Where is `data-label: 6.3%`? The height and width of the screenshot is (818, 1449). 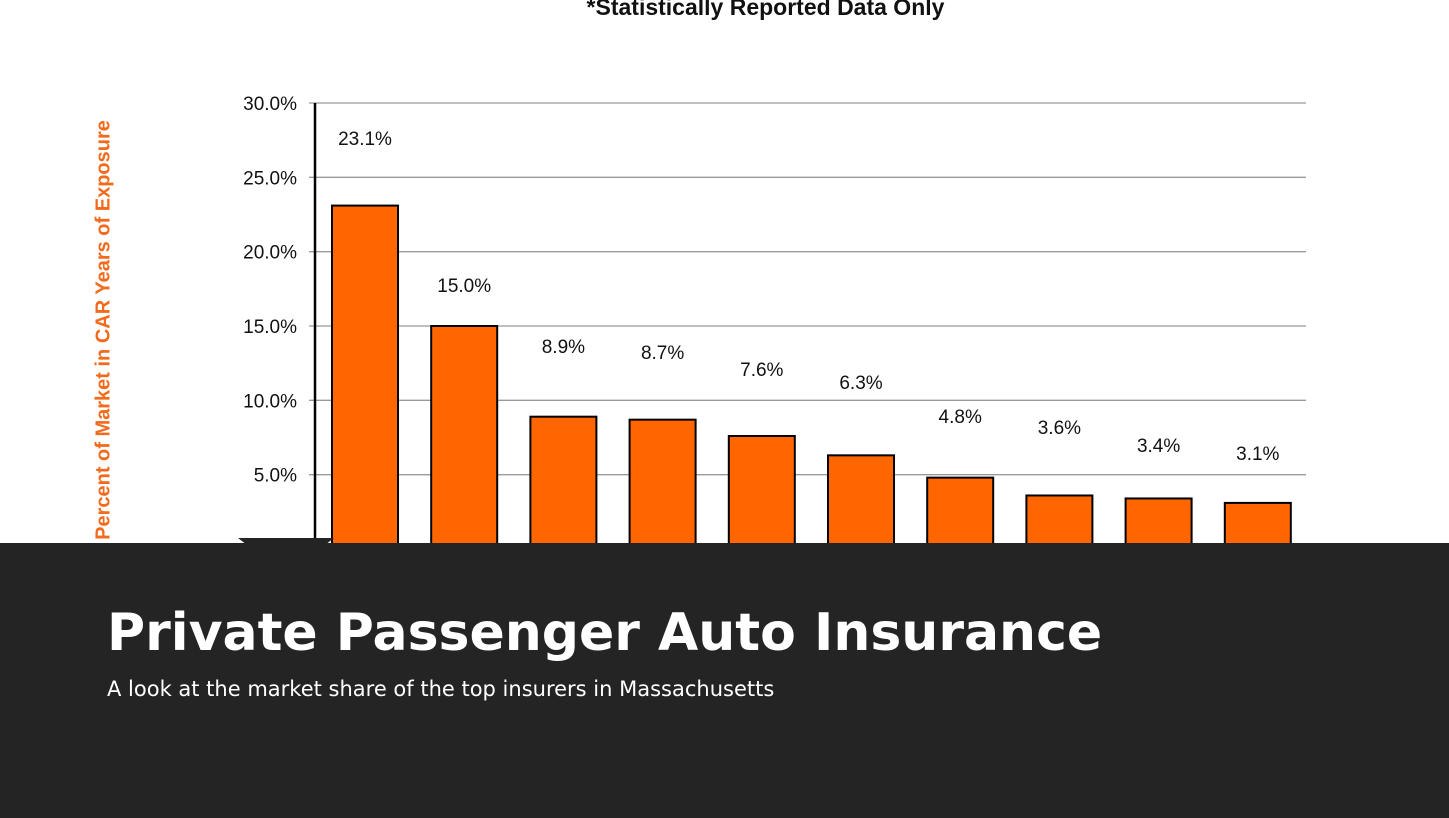 data-label: 6.3% is located at coordinates (860, 383).